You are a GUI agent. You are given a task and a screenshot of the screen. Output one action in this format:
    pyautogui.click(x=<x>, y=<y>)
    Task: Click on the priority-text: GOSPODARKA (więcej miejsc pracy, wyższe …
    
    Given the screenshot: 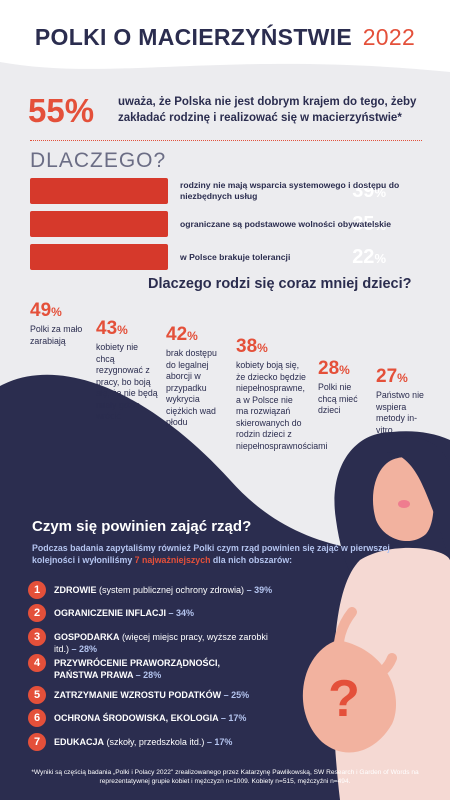 What is the action you would take?
    pyautogui.click(x=161, y=643)
    